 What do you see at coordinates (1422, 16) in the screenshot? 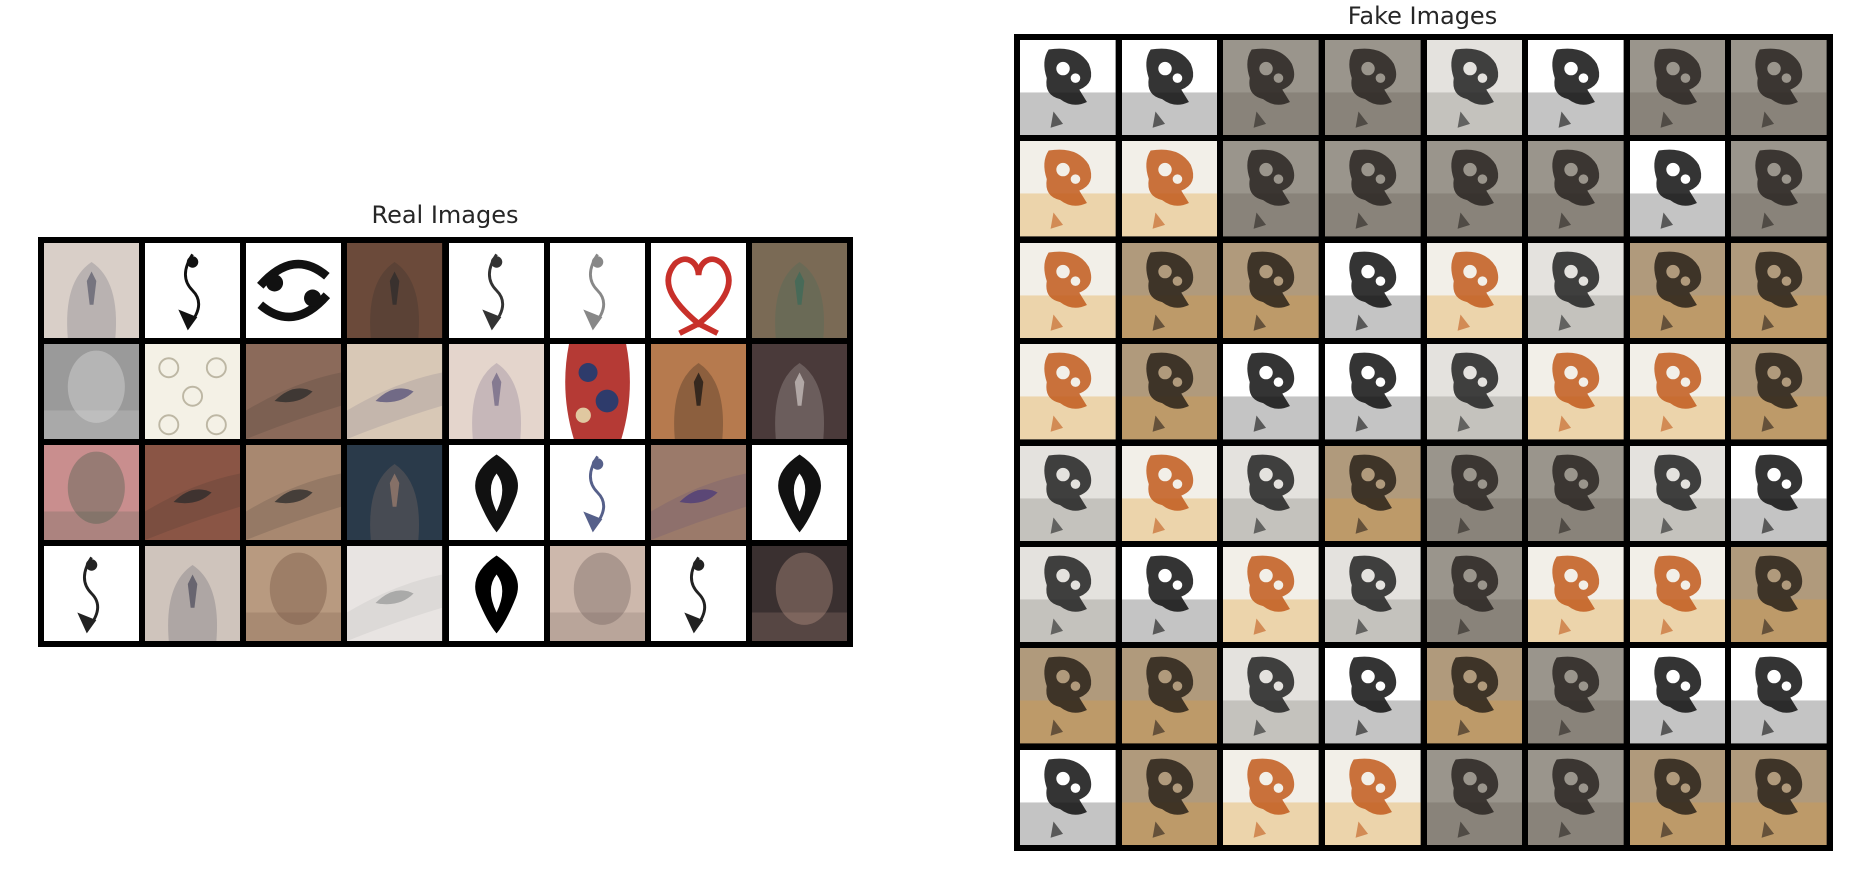
I see `fake-images-title: Fake Images` at bounding box center [1422, 16].